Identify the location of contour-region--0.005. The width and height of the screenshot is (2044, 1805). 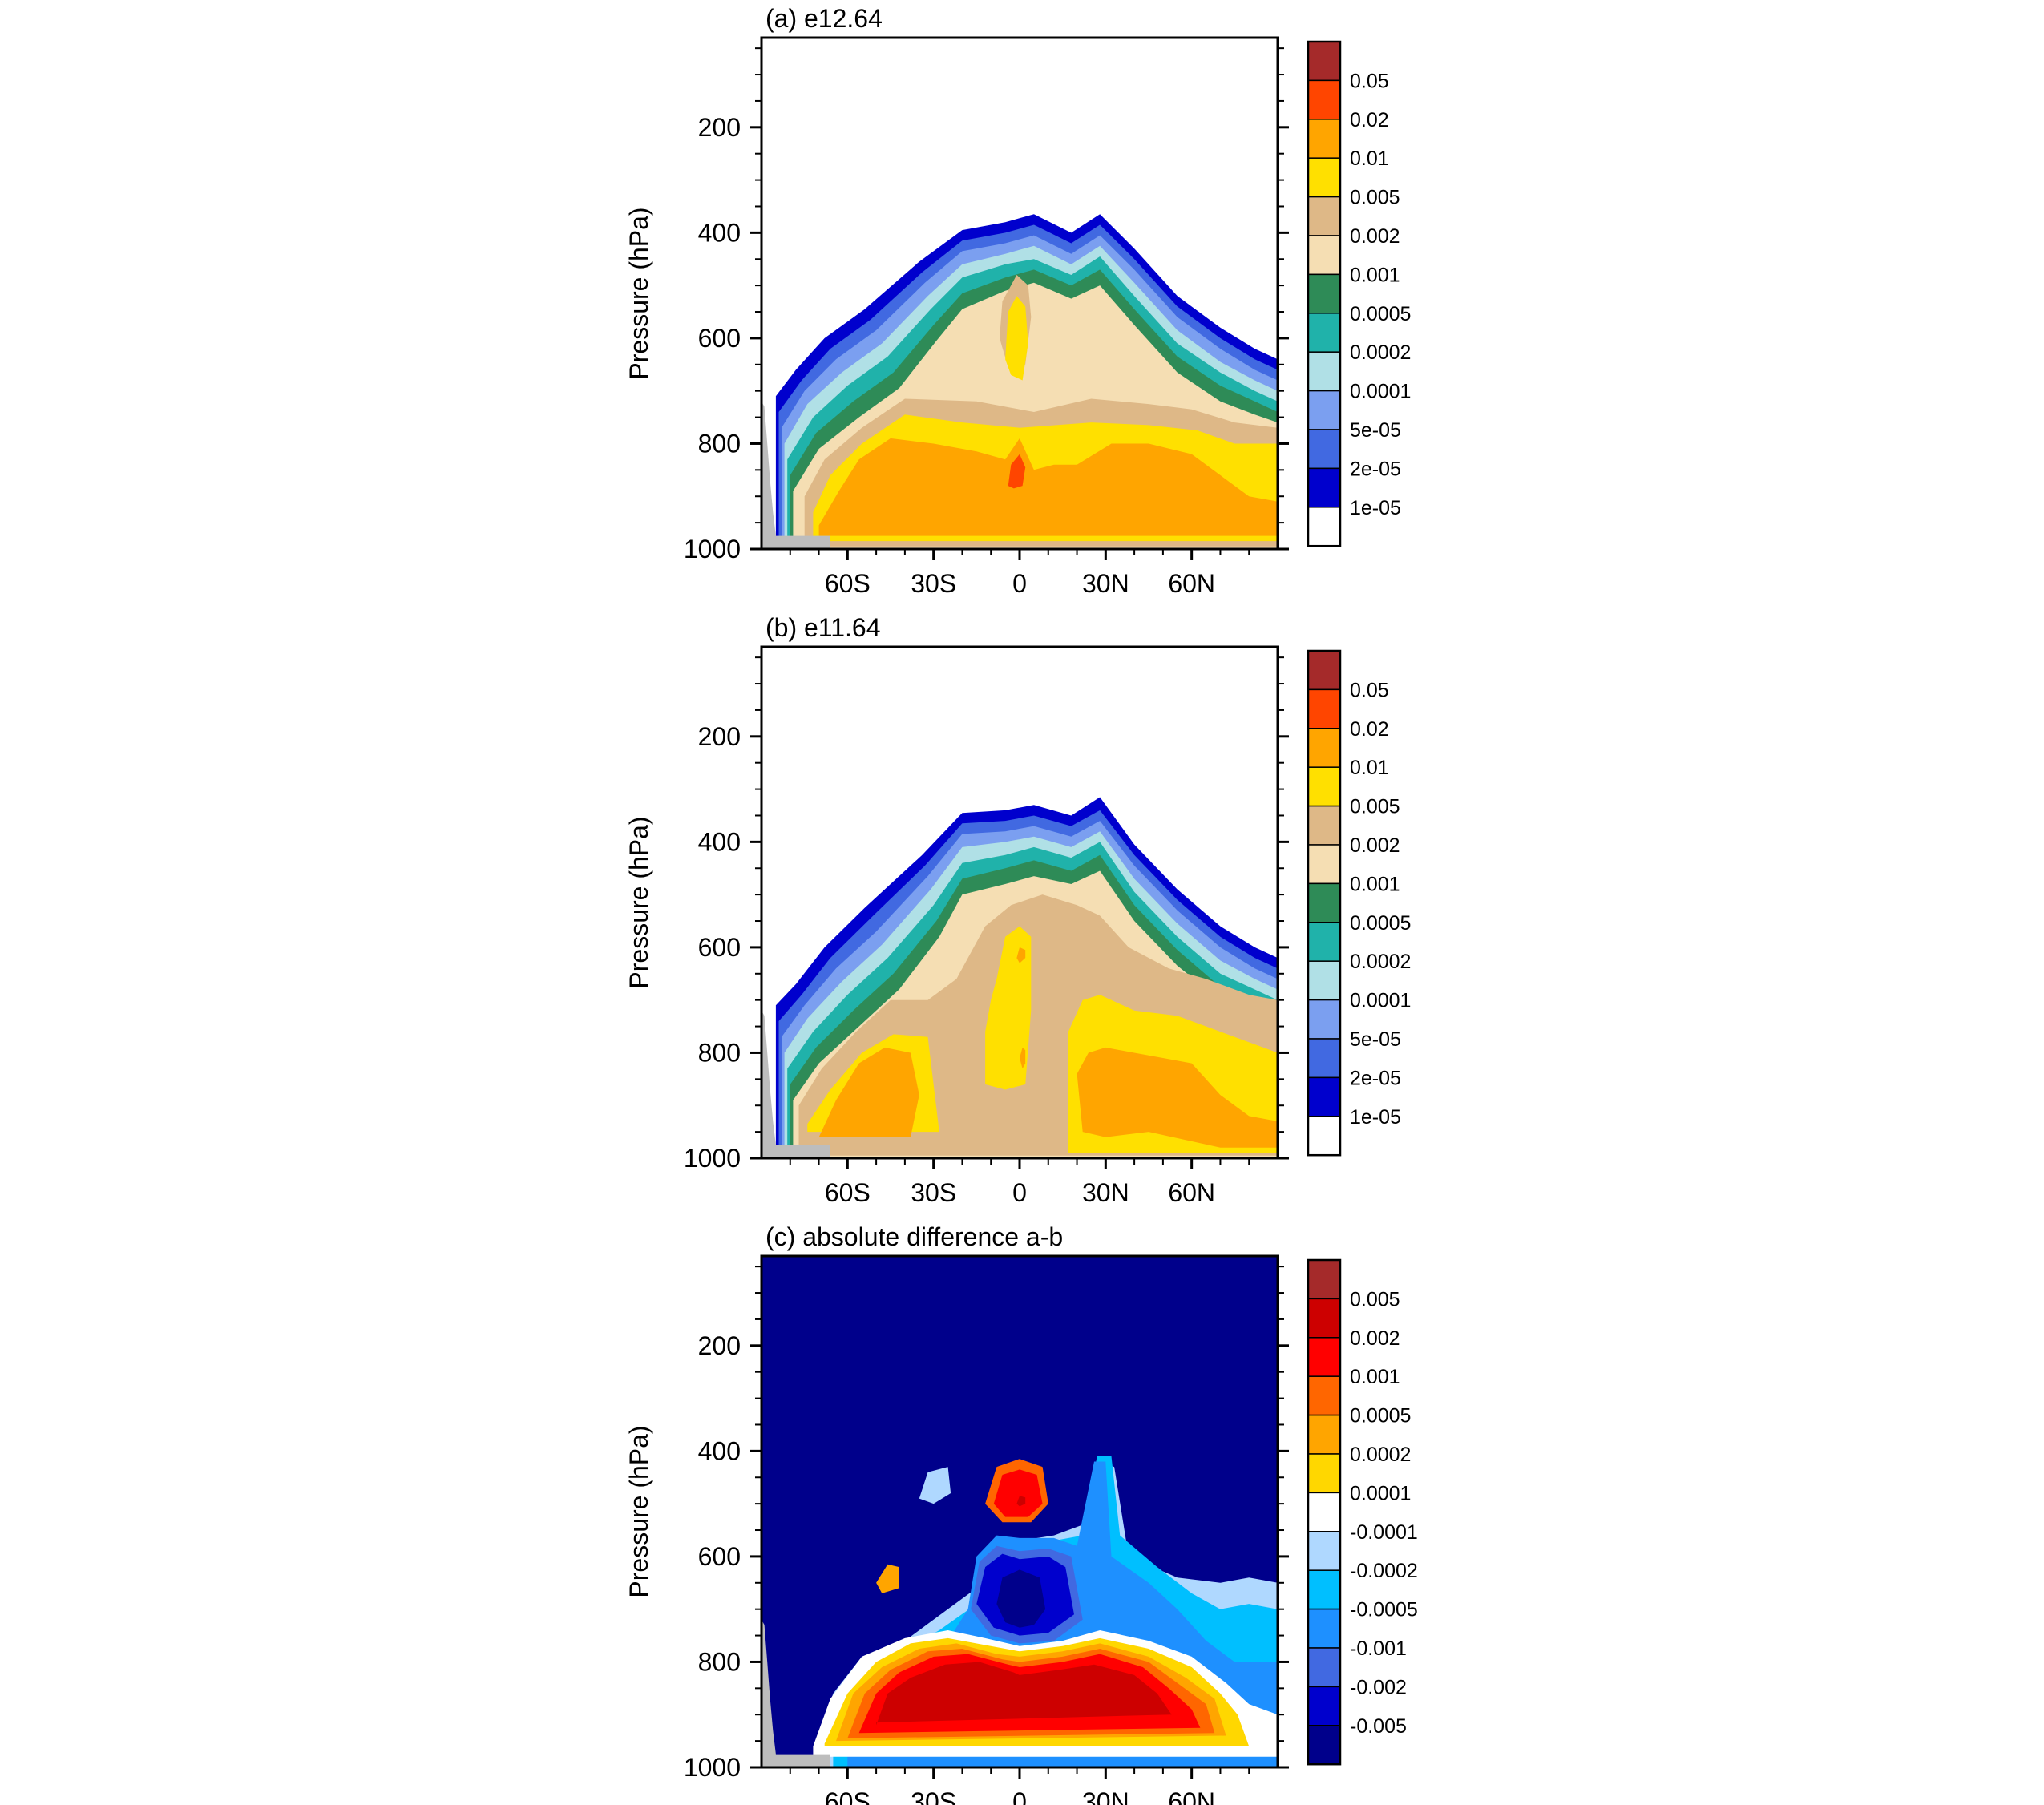
(1021, 1598).